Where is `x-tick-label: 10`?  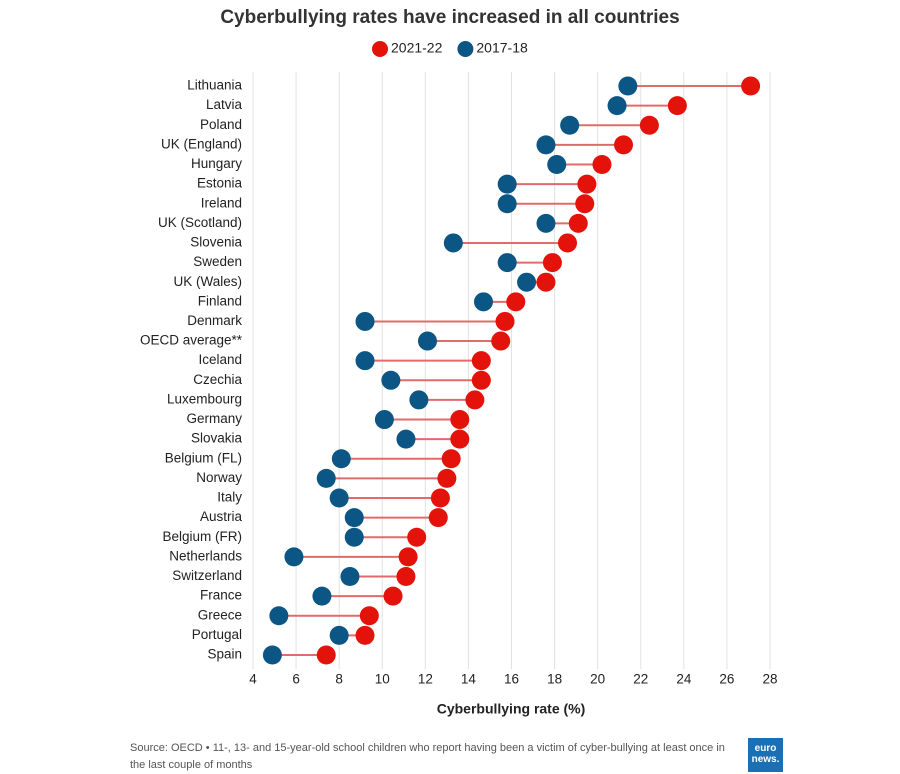
x-tick-label: 10 is located at coordinates (382, 679).